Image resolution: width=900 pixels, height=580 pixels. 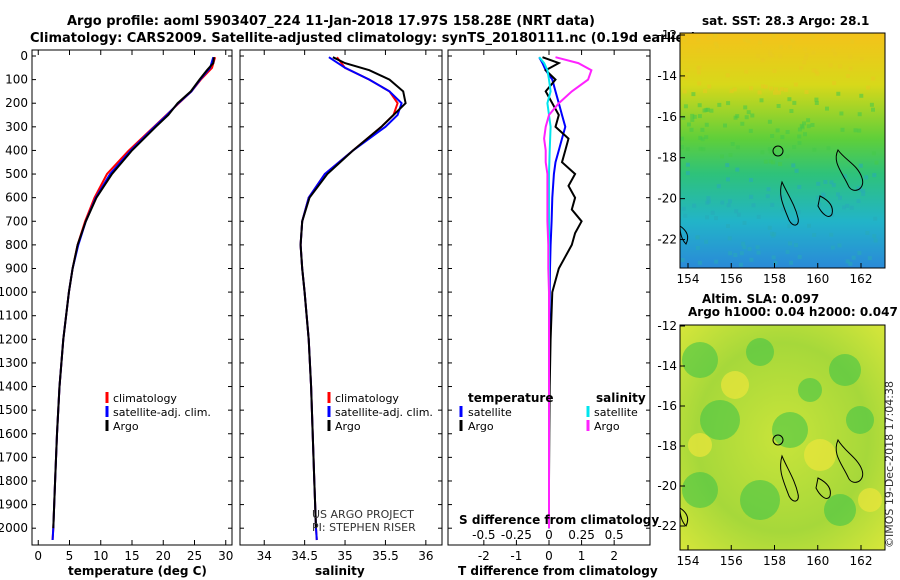 What do you see at coordinates (490, 412) in the screenshot?
I see `diff-legend-t-satellite: satellite` at bounding box center [490, 412].